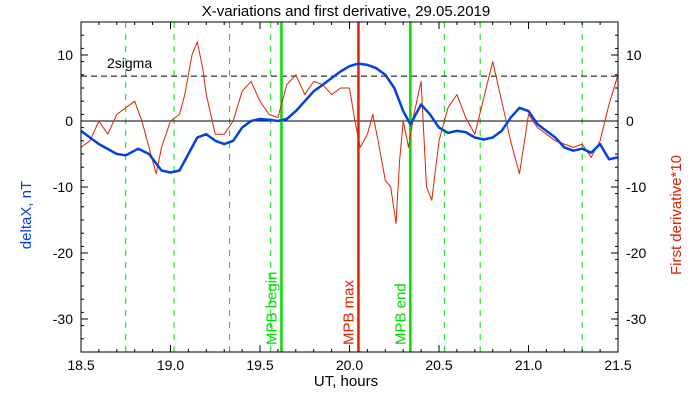 The image size is (700, 400). What do you see at coordinates (69, 121) in the screenshot?
I see `y-tick-label-left: 0` at bounding box center [69, 121].